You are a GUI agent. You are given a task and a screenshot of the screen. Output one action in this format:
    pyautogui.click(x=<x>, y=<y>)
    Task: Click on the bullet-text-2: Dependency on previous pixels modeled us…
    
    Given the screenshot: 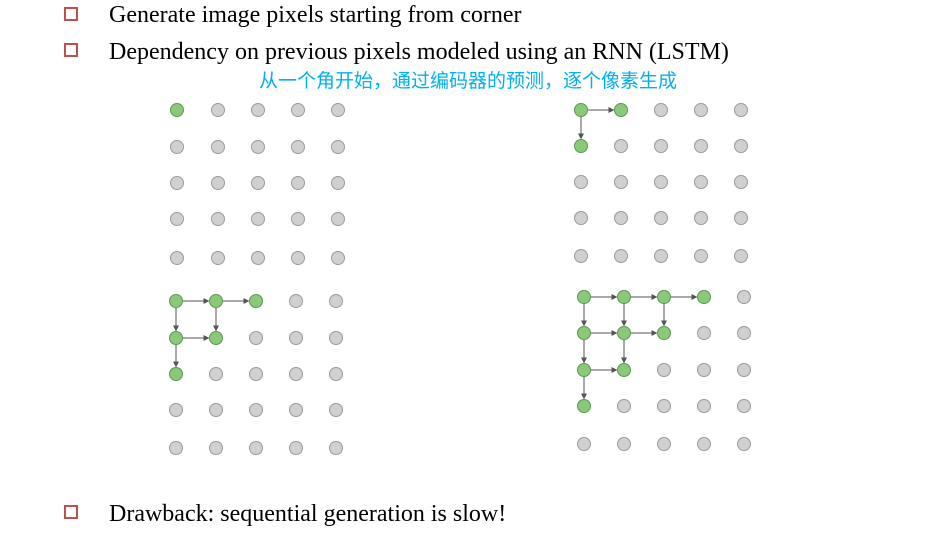 What is the action you would take?
    pyautogui.click(x=419, y=52)
    